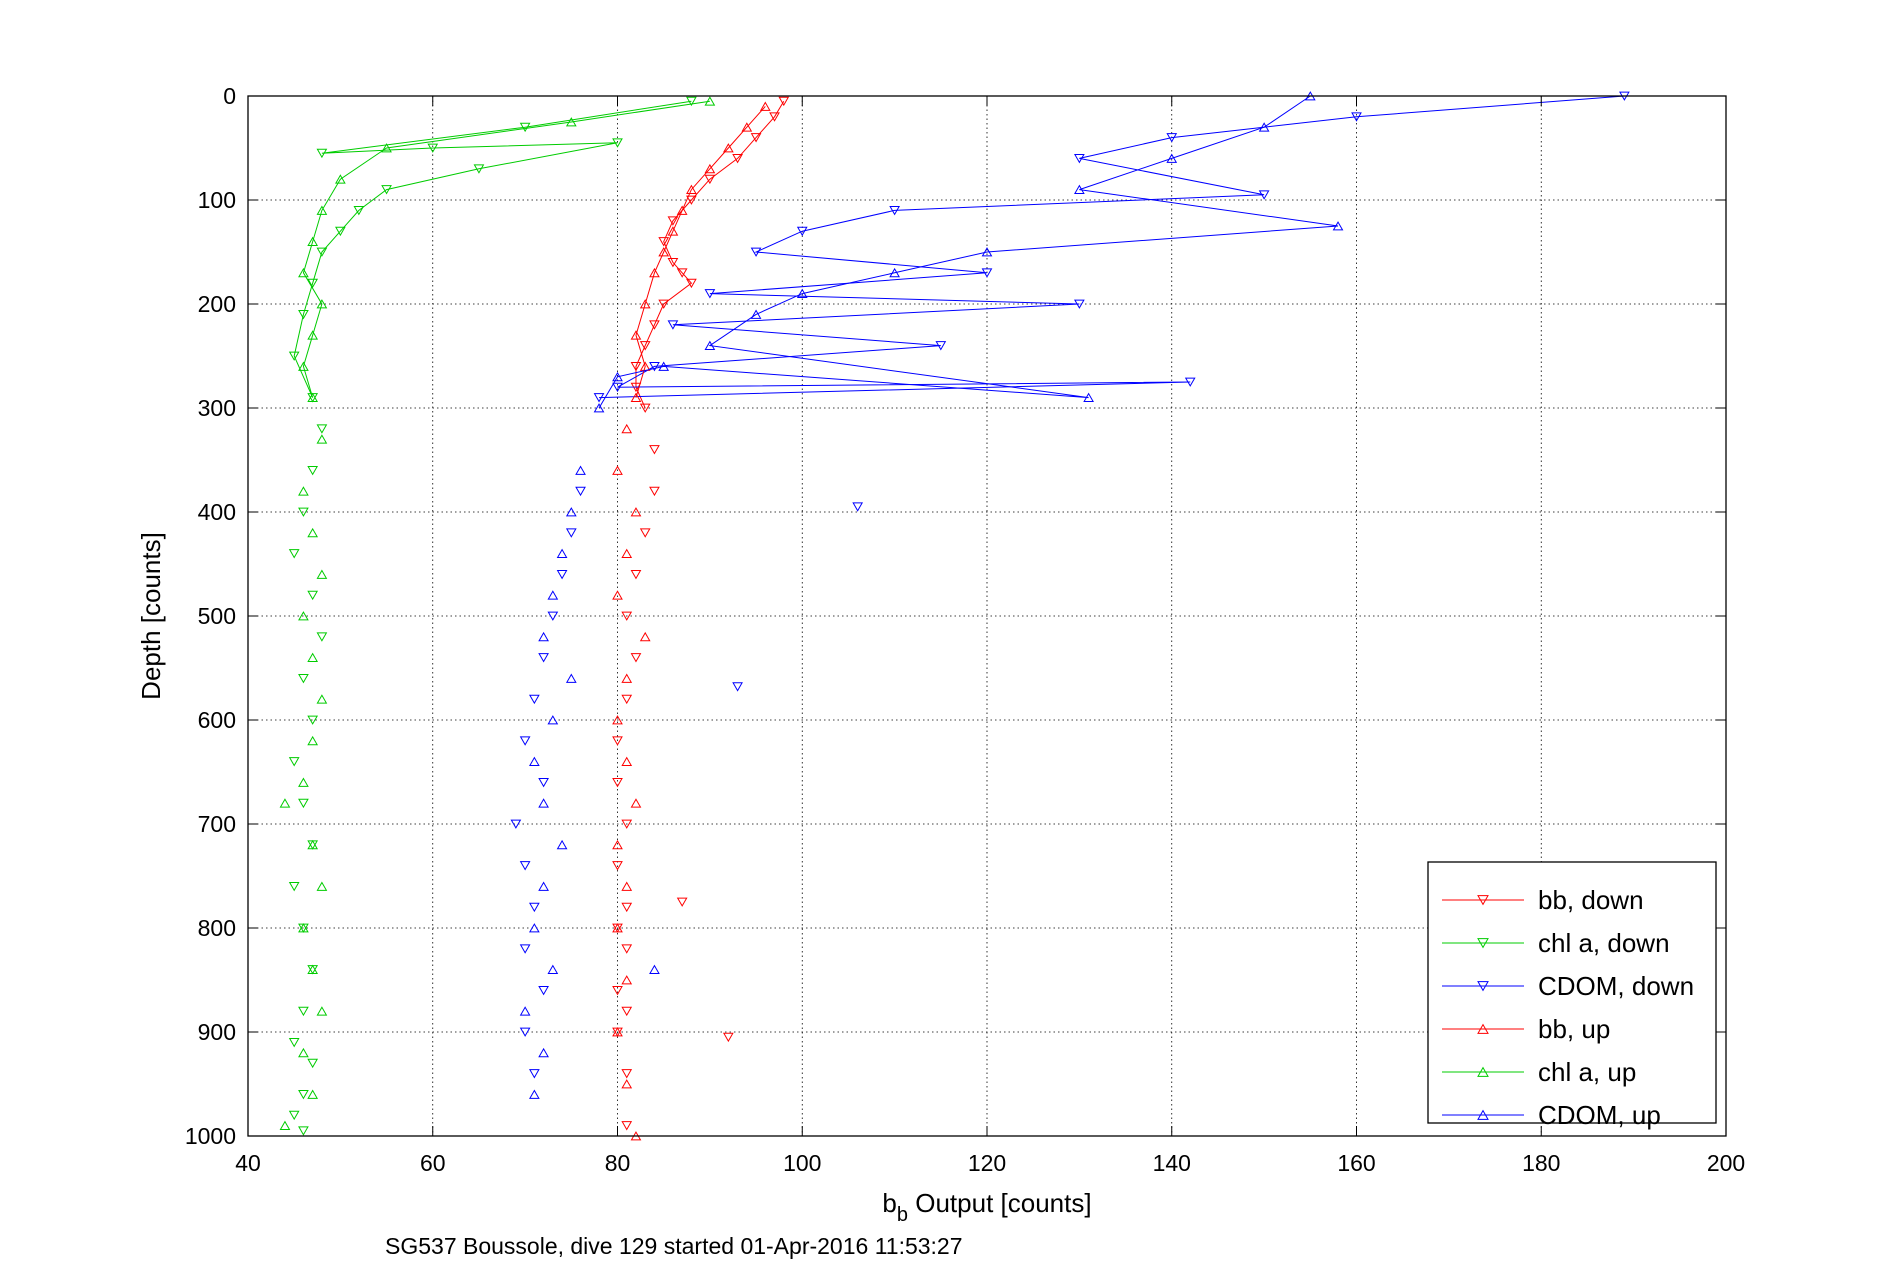 This screenshot has height=1262, width=1891. Describe the element at coordinates (1587, 1072) in the screenshot. I see `legend-label: chl a, up` at that location.